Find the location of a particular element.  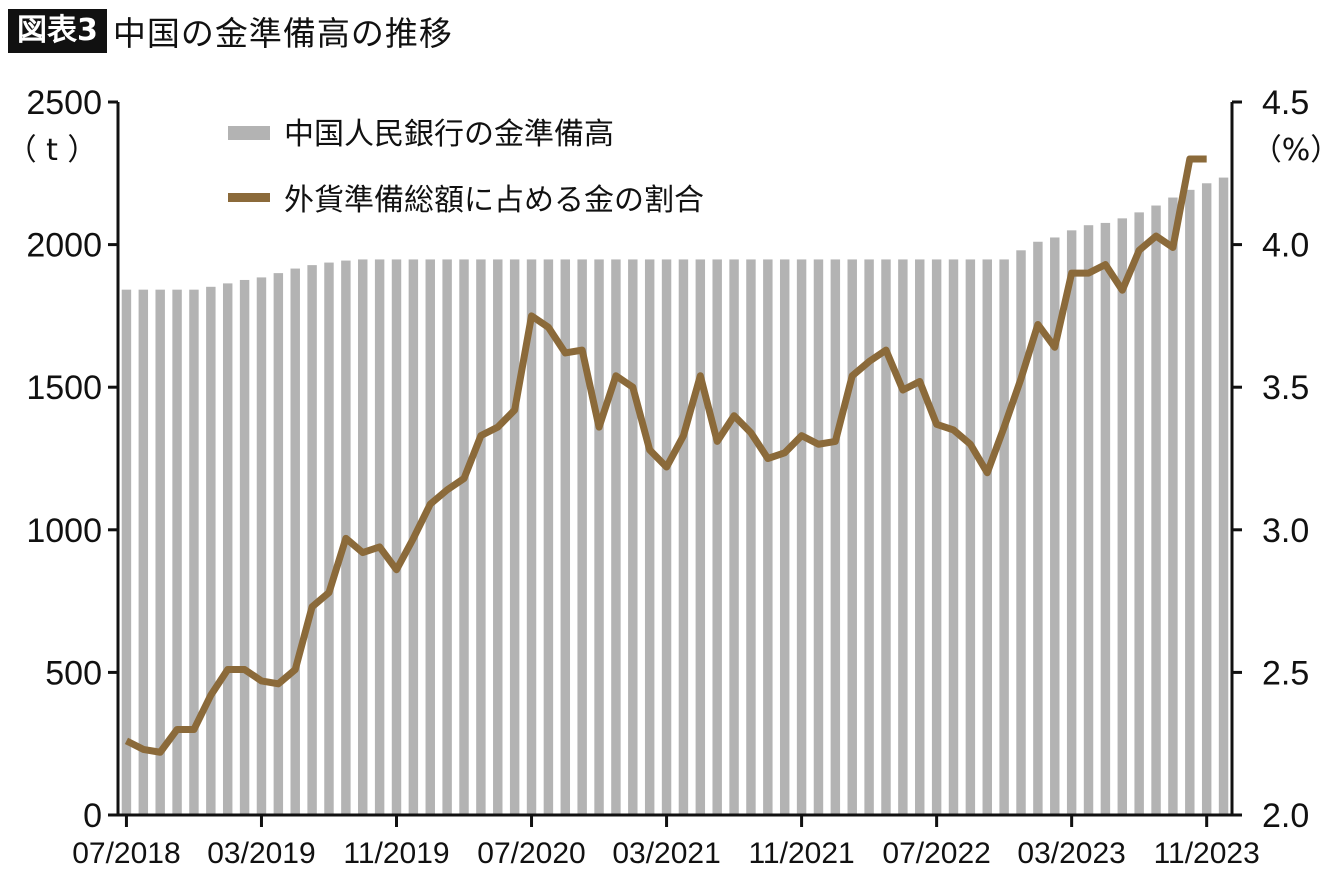

legend-swatch-line is located at coordinates (249, 197).